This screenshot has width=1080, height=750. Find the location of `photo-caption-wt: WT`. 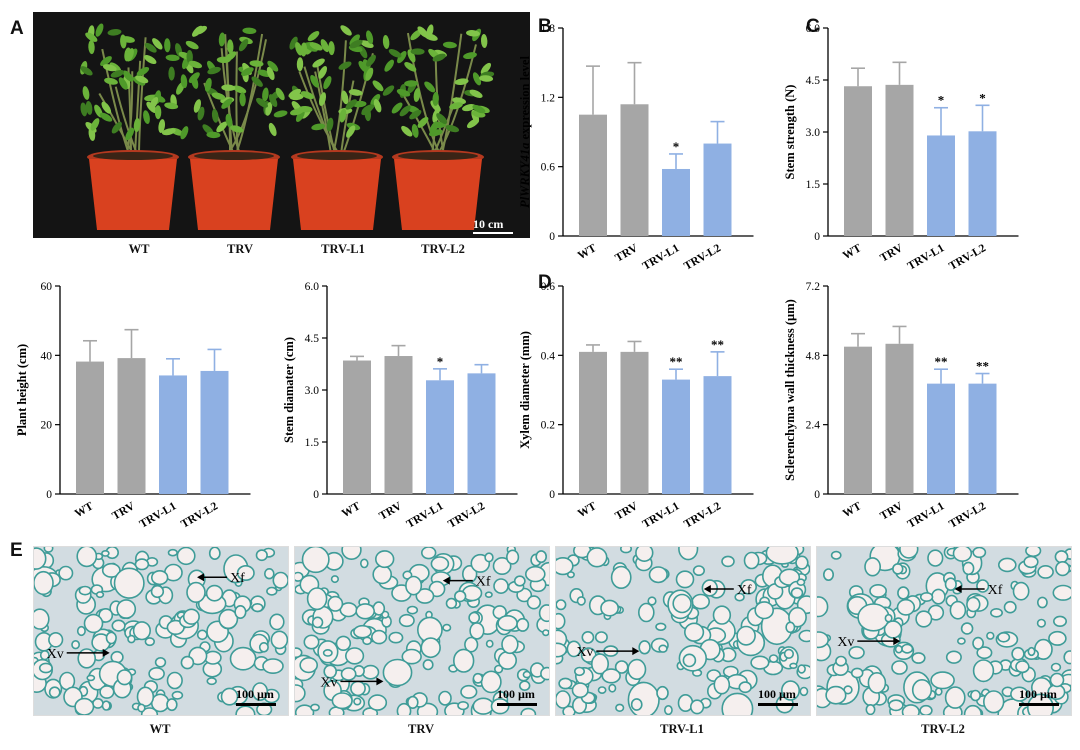

photo-caption-wt: WT is located at coordinates (139, 249).